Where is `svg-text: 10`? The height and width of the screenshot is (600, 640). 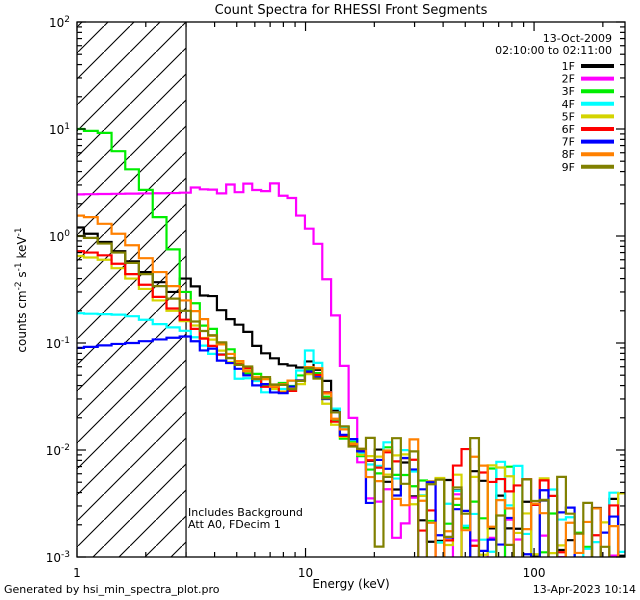
svg-text: 10 is located at coordinates (305, 573).